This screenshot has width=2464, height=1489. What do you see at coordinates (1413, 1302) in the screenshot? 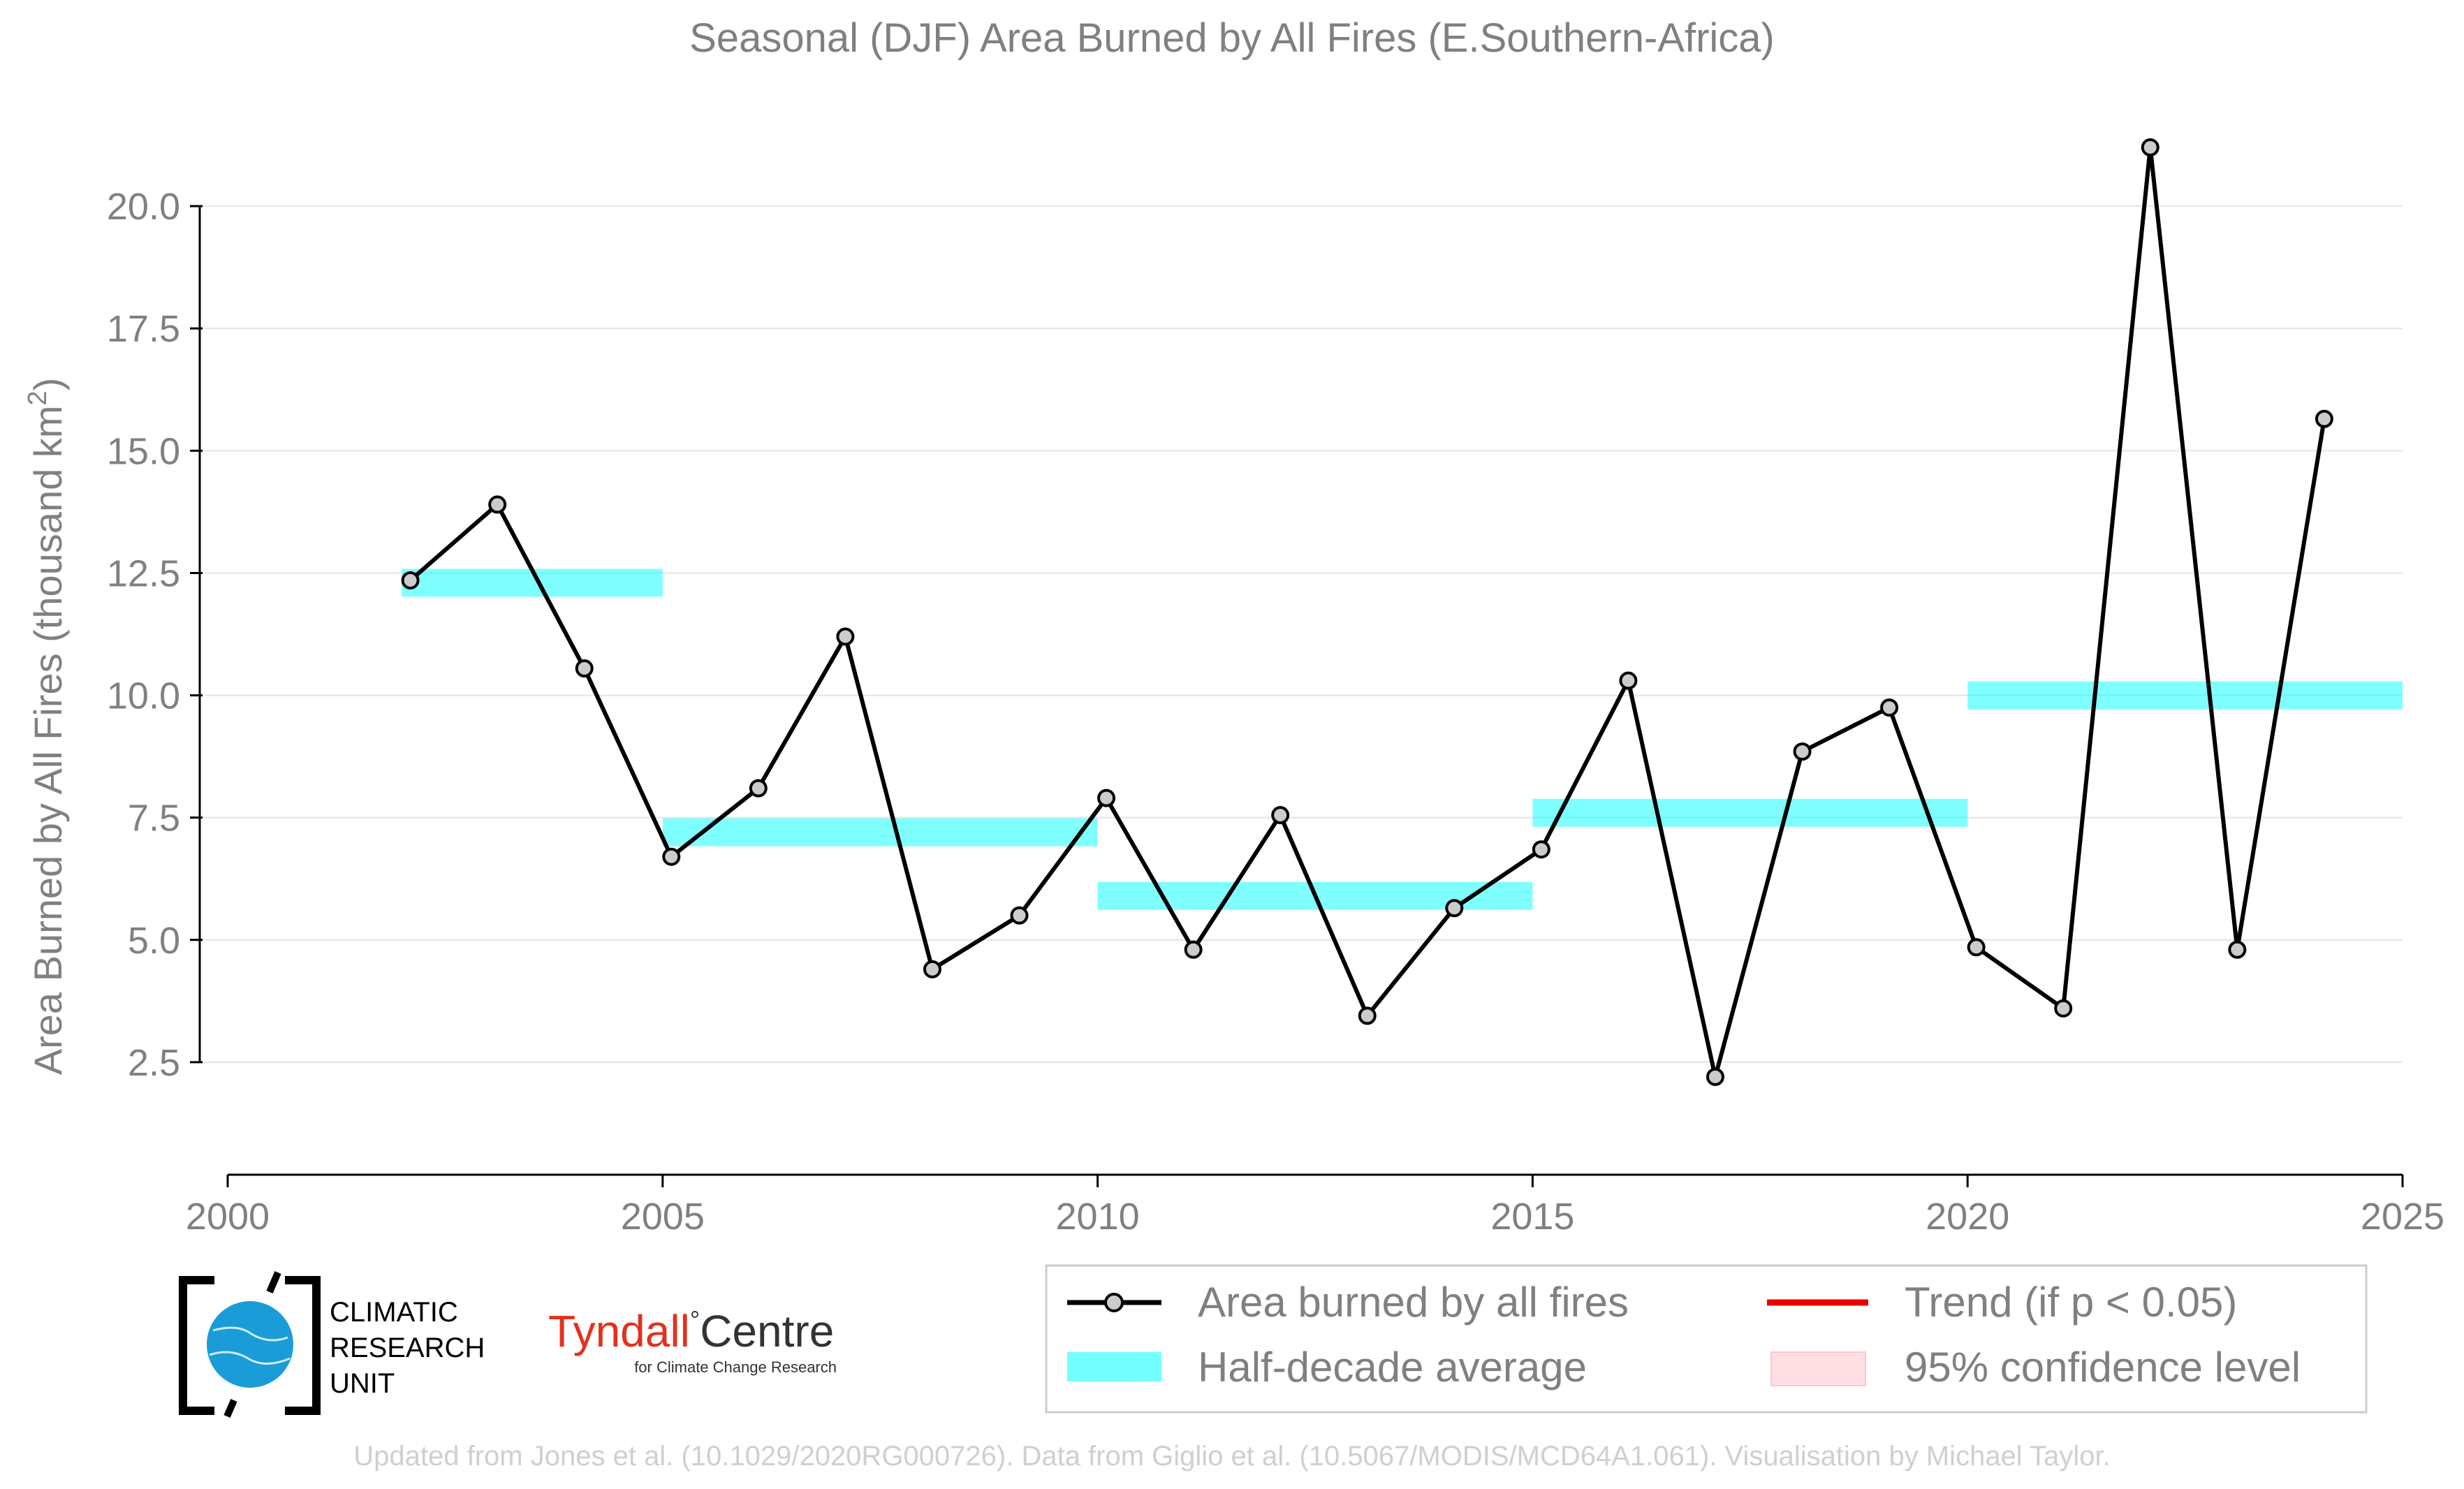
I see `legend-item-area-burned: Area burned by all fires` at bounding box center [1413, 1302].